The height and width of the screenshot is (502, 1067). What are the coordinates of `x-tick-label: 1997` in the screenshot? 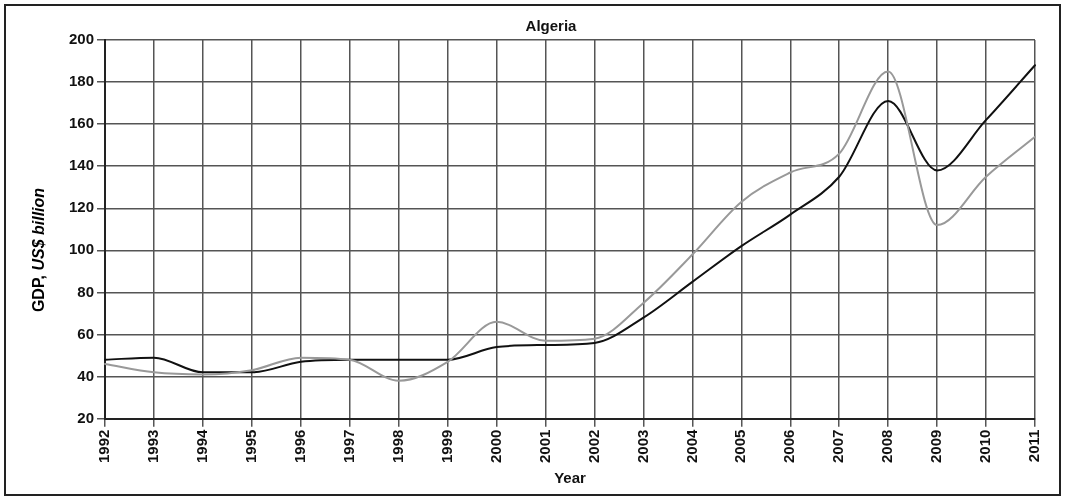 It's located at (348, 446).